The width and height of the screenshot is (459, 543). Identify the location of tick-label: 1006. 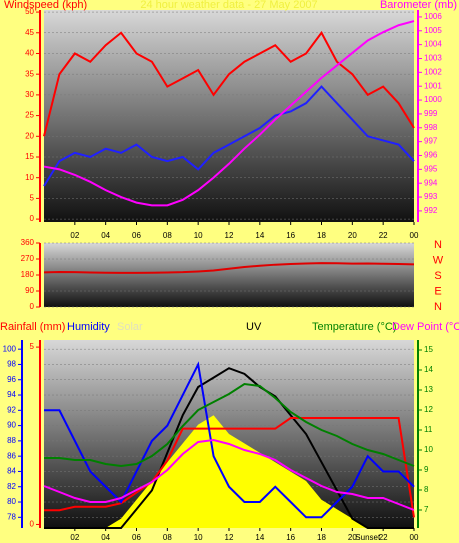
(433, 16).